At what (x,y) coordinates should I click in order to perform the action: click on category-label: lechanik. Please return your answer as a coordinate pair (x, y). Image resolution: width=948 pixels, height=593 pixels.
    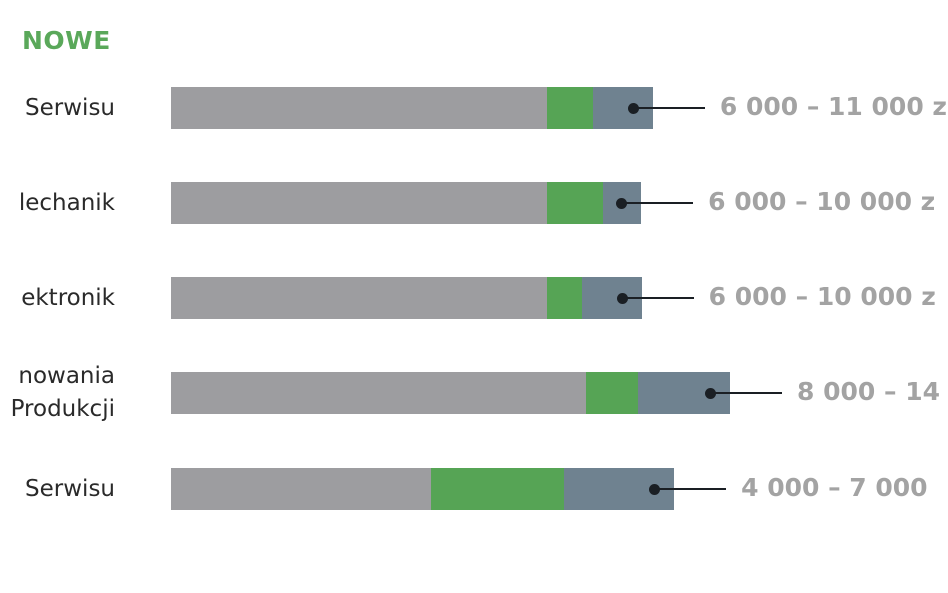
    Looking at the image, I should click on (66, 202).